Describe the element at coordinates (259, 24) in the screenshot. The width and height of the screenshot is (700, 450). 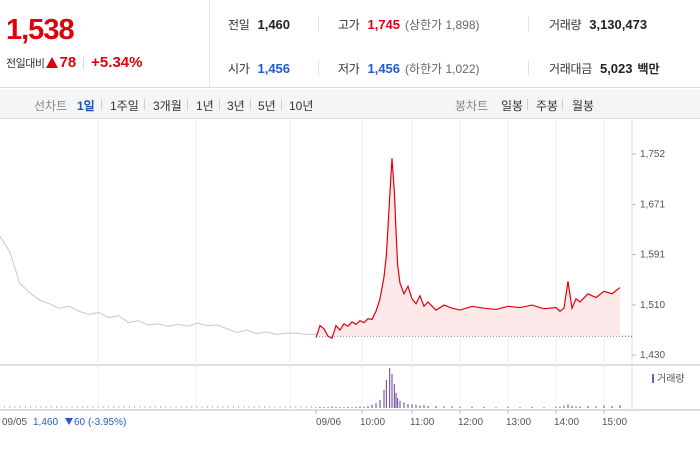
I see `stat-prev-close: 전일 1,460` at that location.